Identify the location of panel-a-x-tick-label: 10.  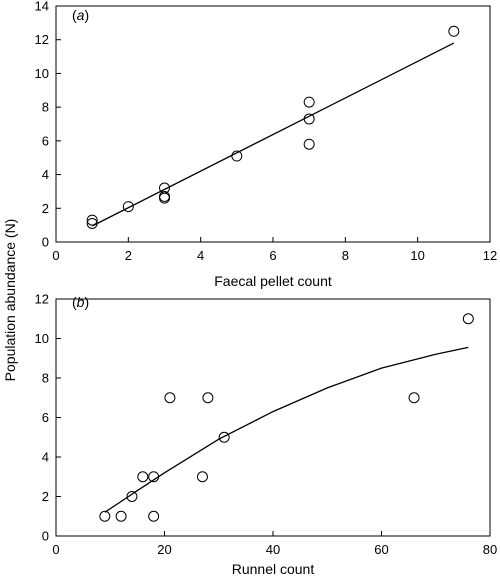
(417, 255).